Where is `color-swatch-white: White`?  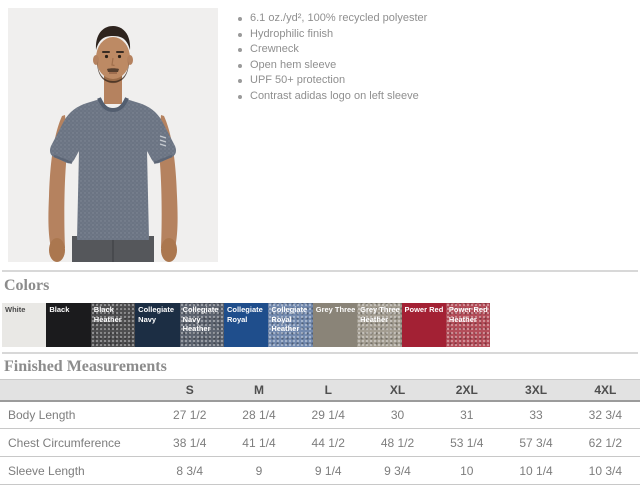
color-swatch-white: White is located at coordinates (24, 325).